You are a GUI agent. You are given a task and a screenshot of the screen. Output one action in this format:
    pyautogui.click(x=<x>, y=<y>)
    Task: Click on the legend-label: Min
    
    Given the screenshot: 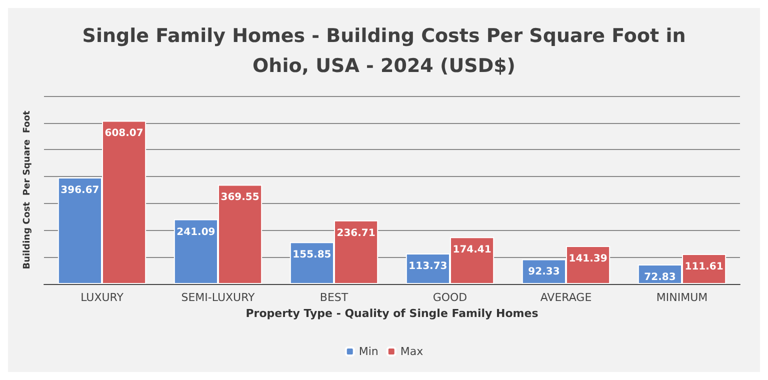 What is the action you would take?
    pyautogui.click(x=368, y=351)
    